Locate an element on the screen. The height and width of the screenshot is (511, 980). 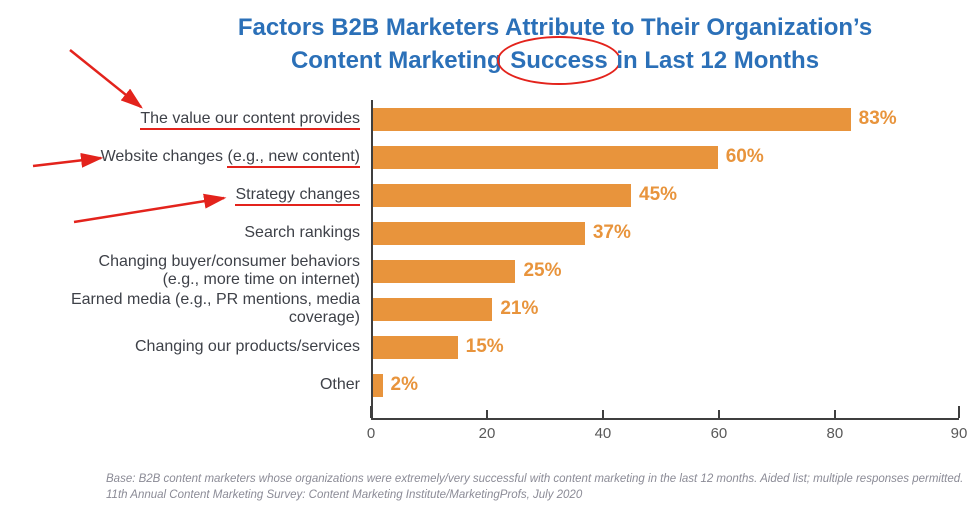
category-label-line: Website changes (e.g., new content) is located at coordinates (185, 158).